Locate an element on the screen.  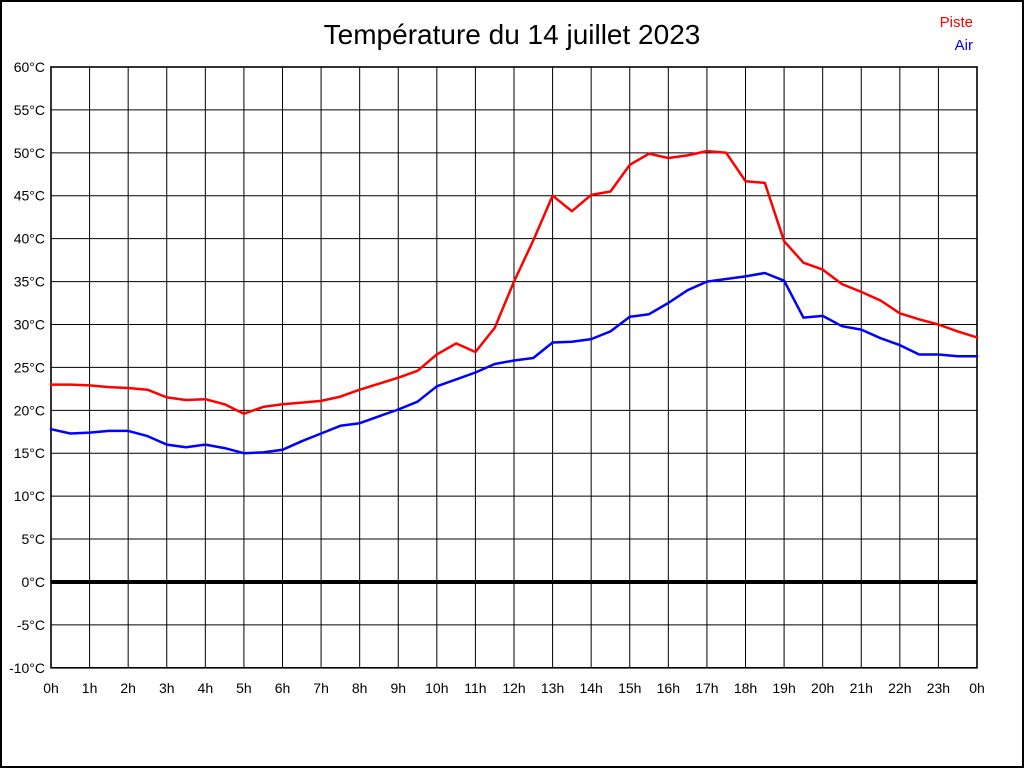
x-axis-tick-label: 7h is located at coordinates (321, 688).